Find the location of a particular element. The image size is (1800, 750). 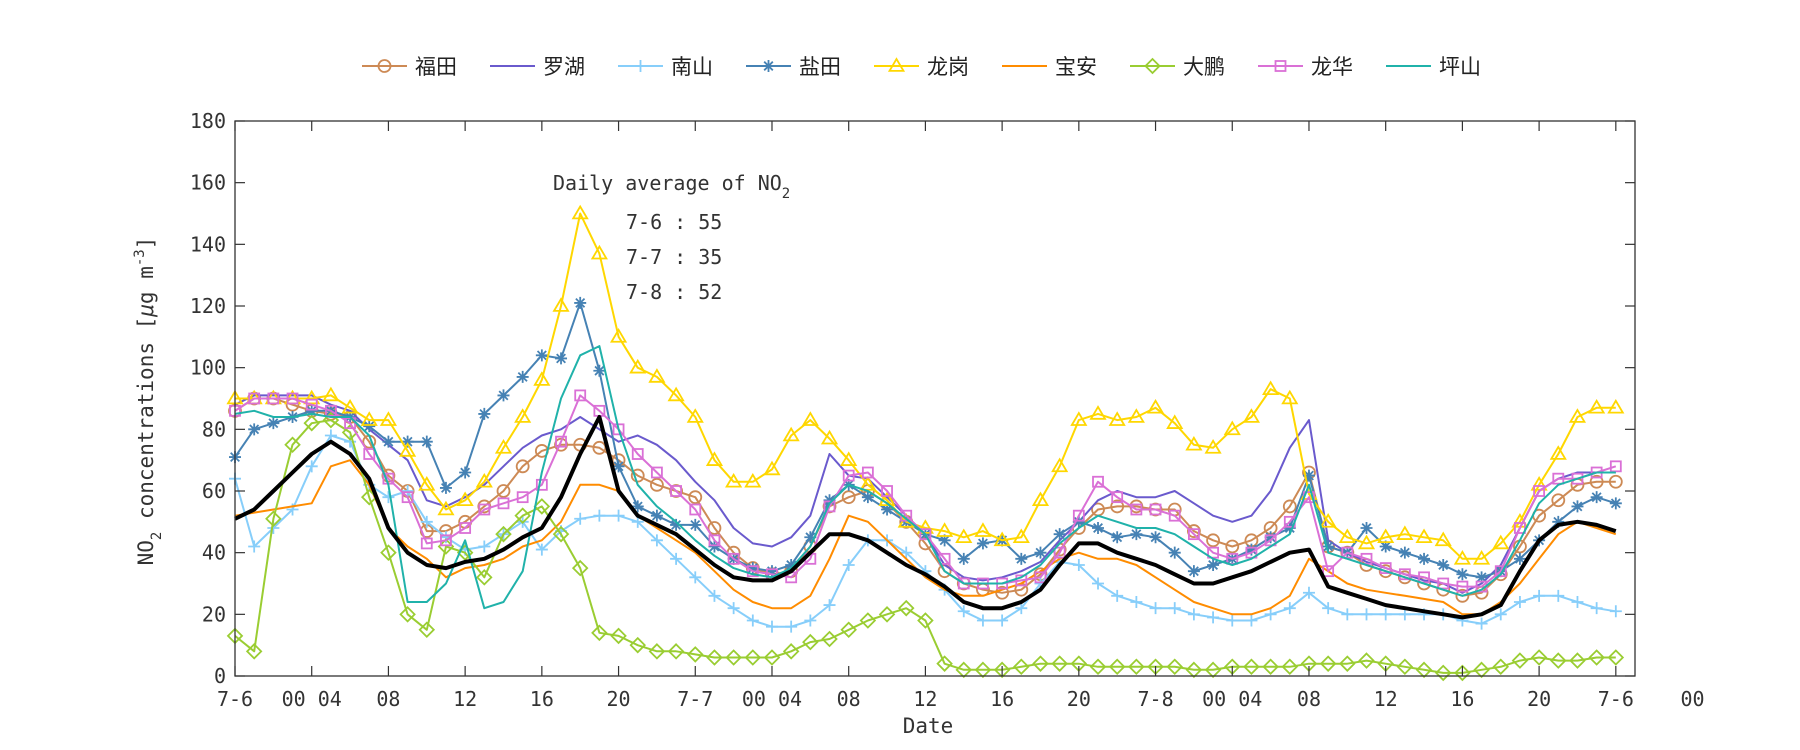

x-tick-label: 08 is located at coordinates (388, 699).